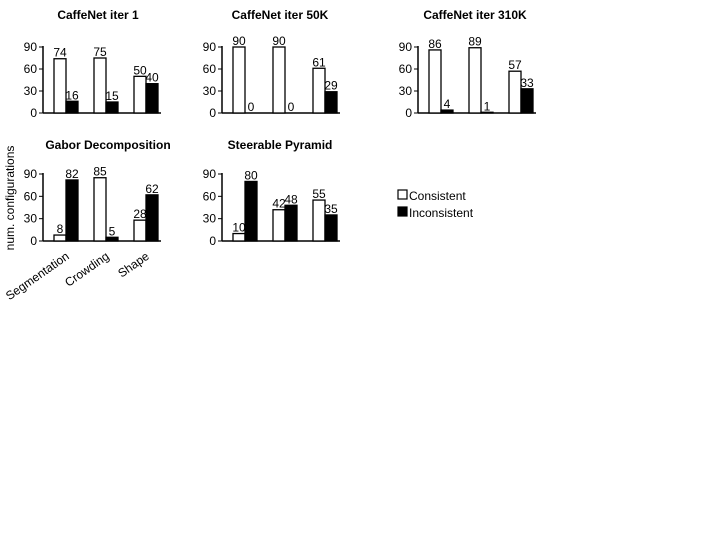 The width and height of the screenshot is (726, 545). What do you see at coordinates (72, 95) in the screenshot?
I see `data-label: 16` at bounding box center [72, 95].